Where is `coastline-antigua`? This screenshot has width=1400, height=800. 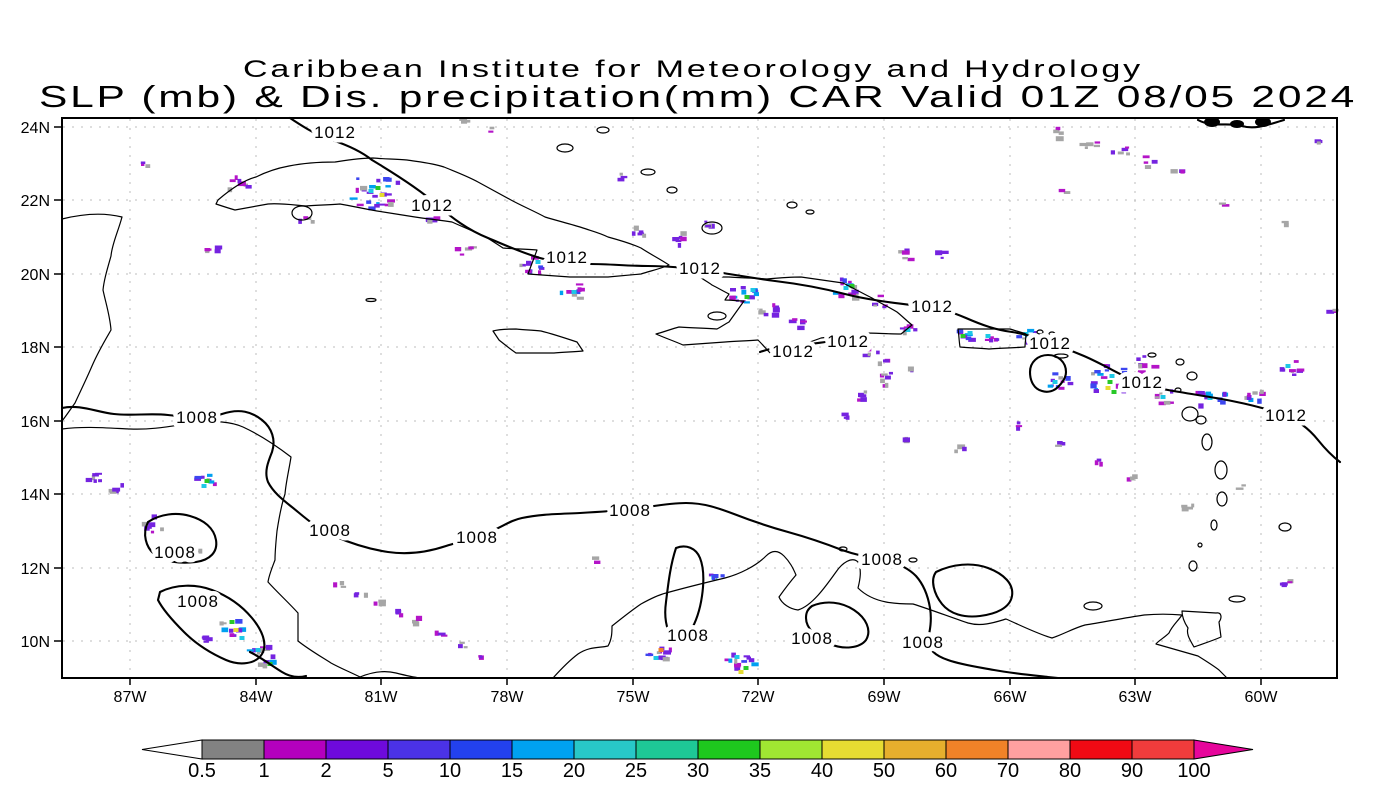 coastline-antigua is located at coordinates (1192, 376).